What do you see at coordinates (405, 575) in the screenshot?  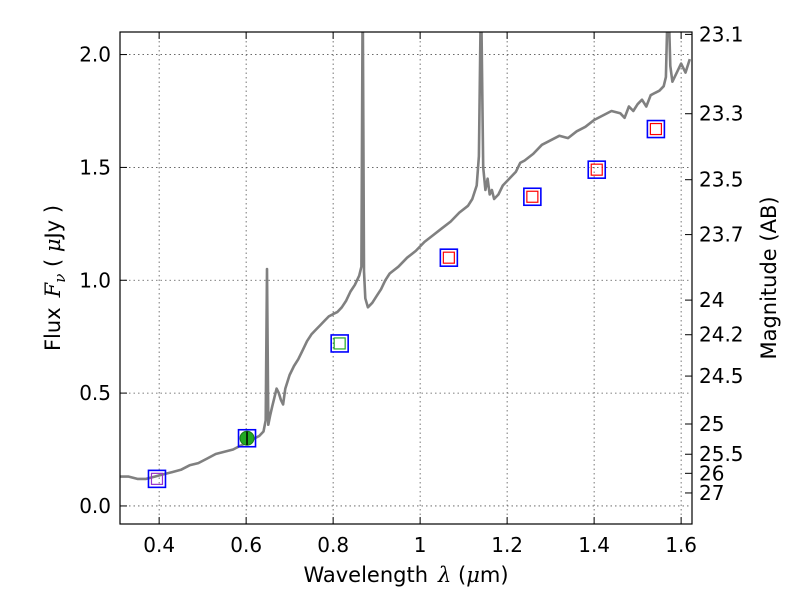 I see `x-axis-title: Wavelength λ (μm)` at bounding box center [405, 575].